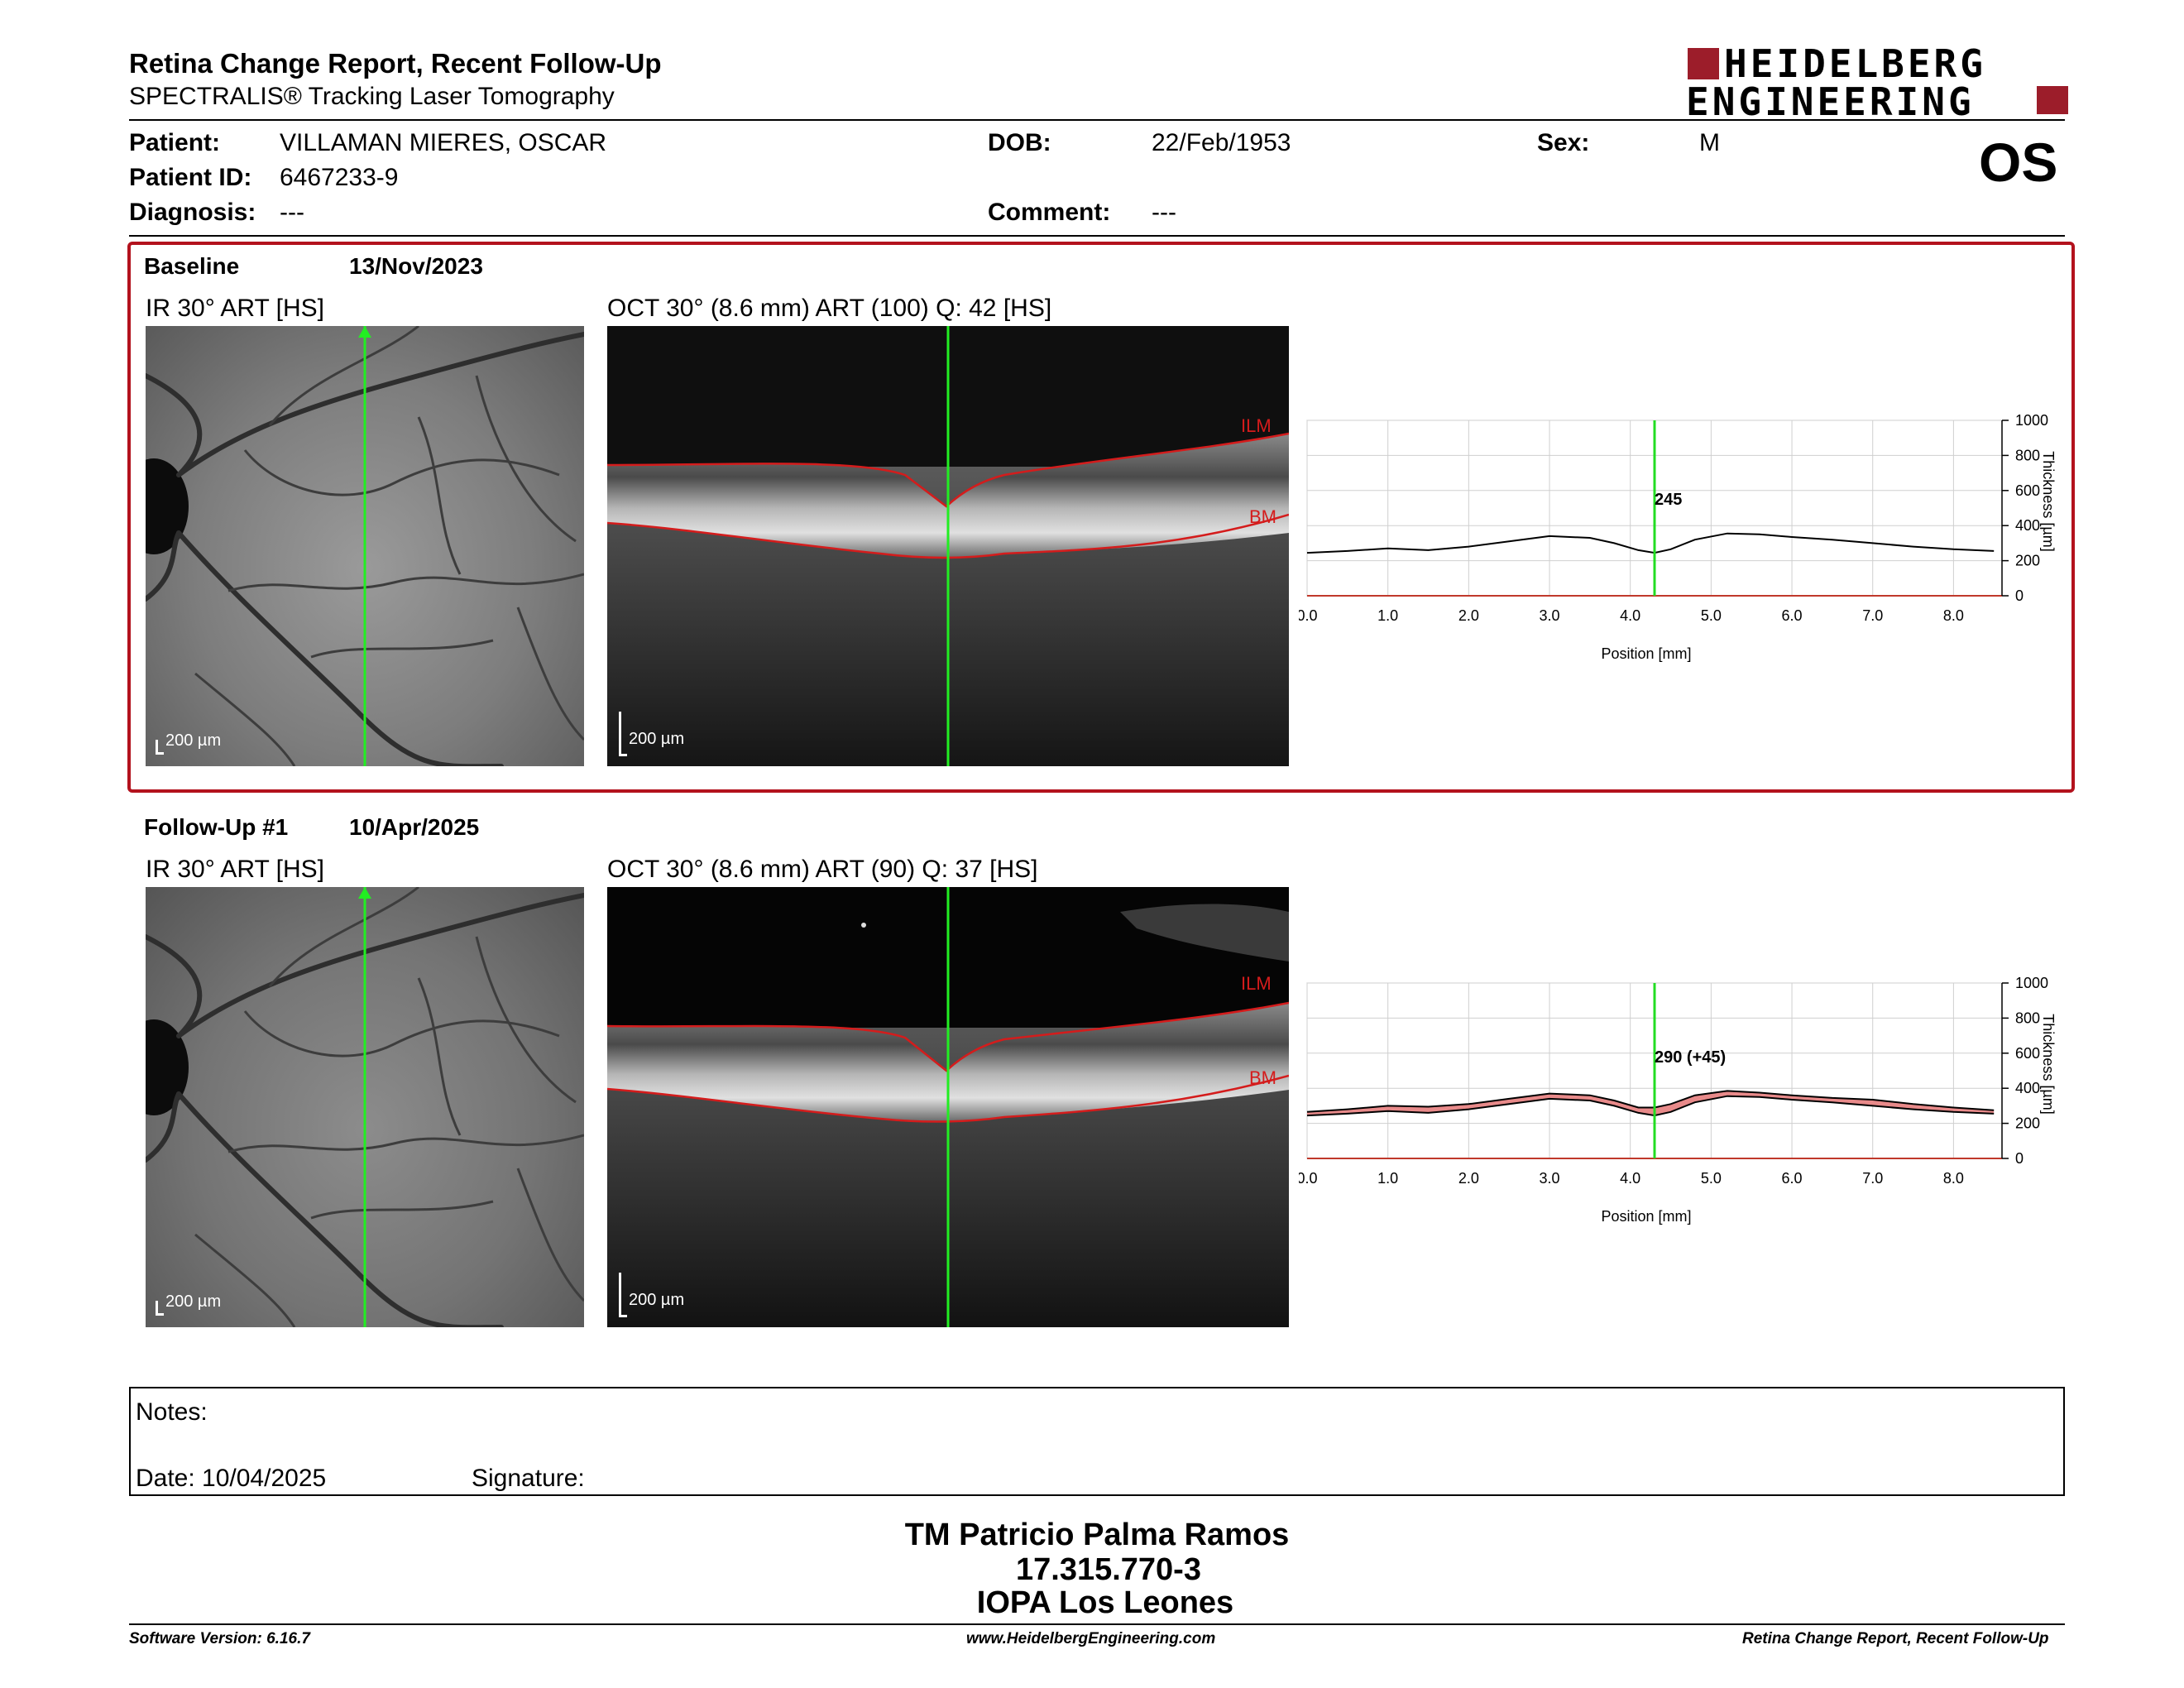  What do you see at coordinates (1308, 1178) in the screenshot?
I see `followup-x-tick-label: 0.0` at bounding box center [1308, 1178].